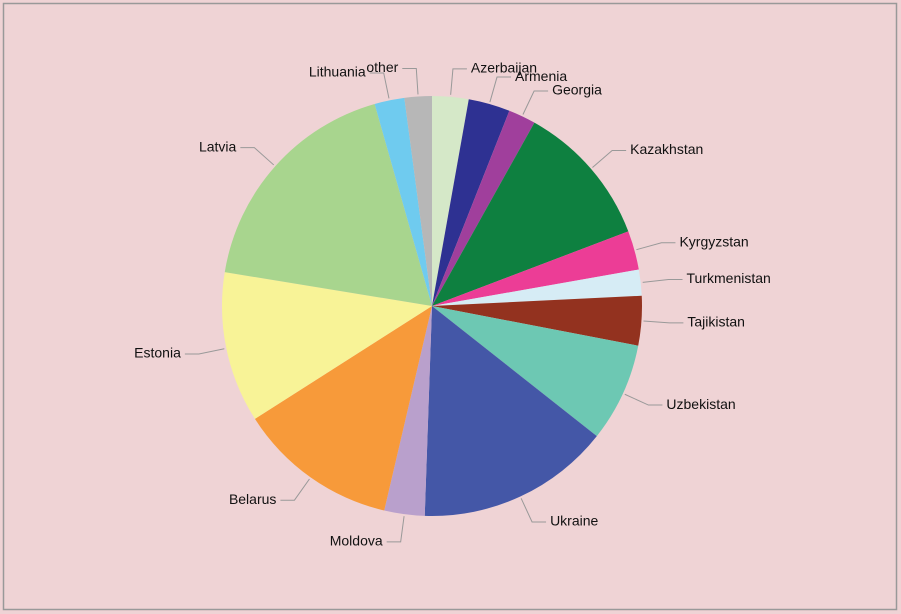  What do you see at coordinates (577, 90) in the screenshot?
I see `slice-label: Georgia` at bounding box center [577, 90].